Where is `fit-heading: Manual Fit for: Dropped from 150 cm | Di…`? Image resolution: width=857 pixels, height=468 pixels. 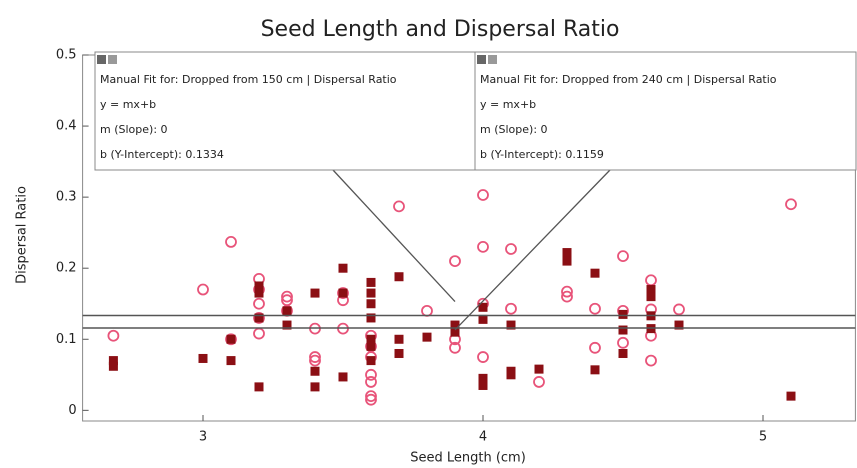
fit-heading: Manual Fit for: Dropped from 150 cm | Di… is located at coordinates (248, 79).